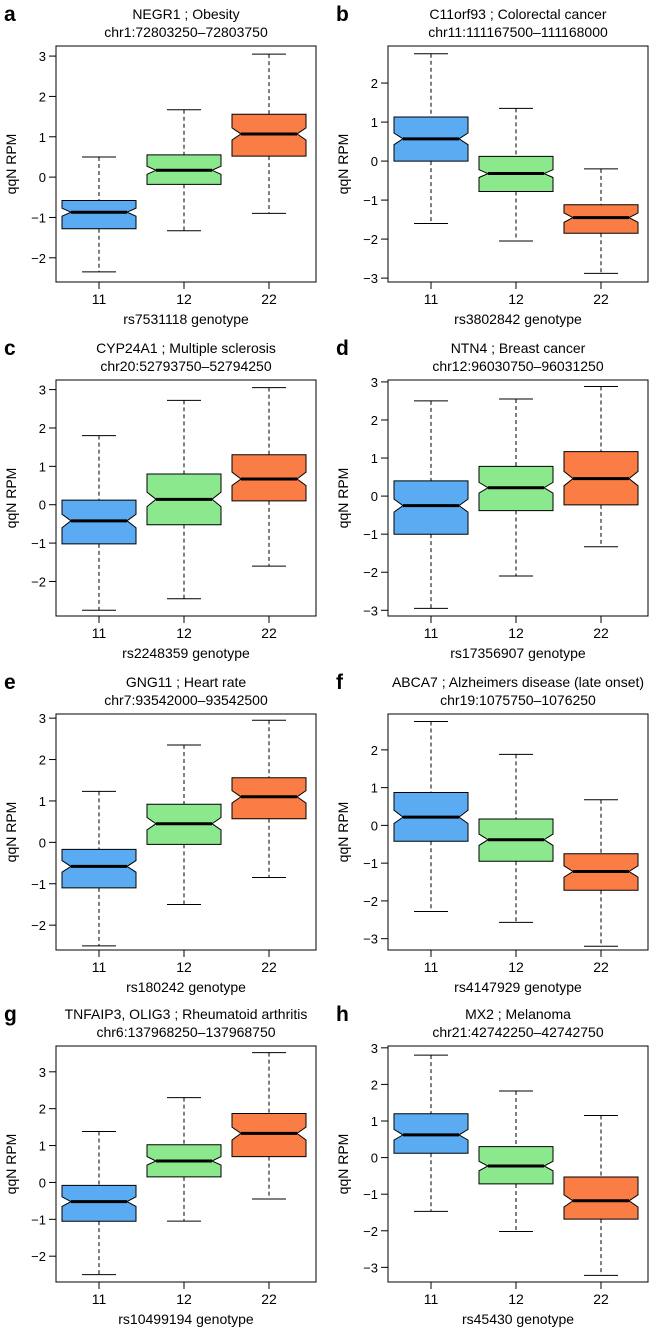 The height and width of the screenshot is (1344, 665). I want to click on x-axis-label: rs4147929 genotype, so click(518, 987).